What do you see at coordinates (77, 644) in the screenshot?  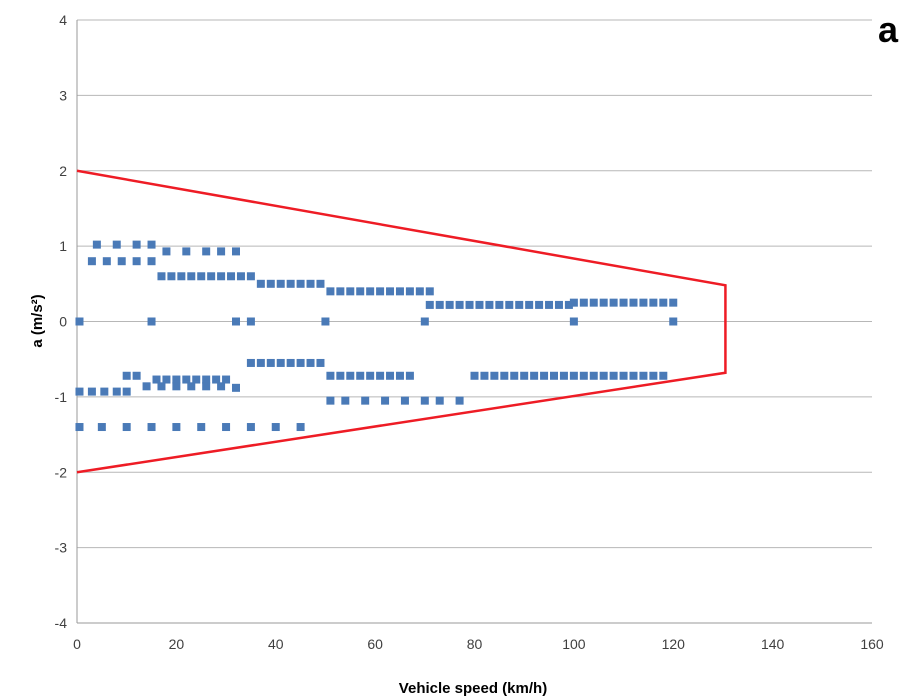 I see `x-tick-label: 0` at bounding box center [77, 644].